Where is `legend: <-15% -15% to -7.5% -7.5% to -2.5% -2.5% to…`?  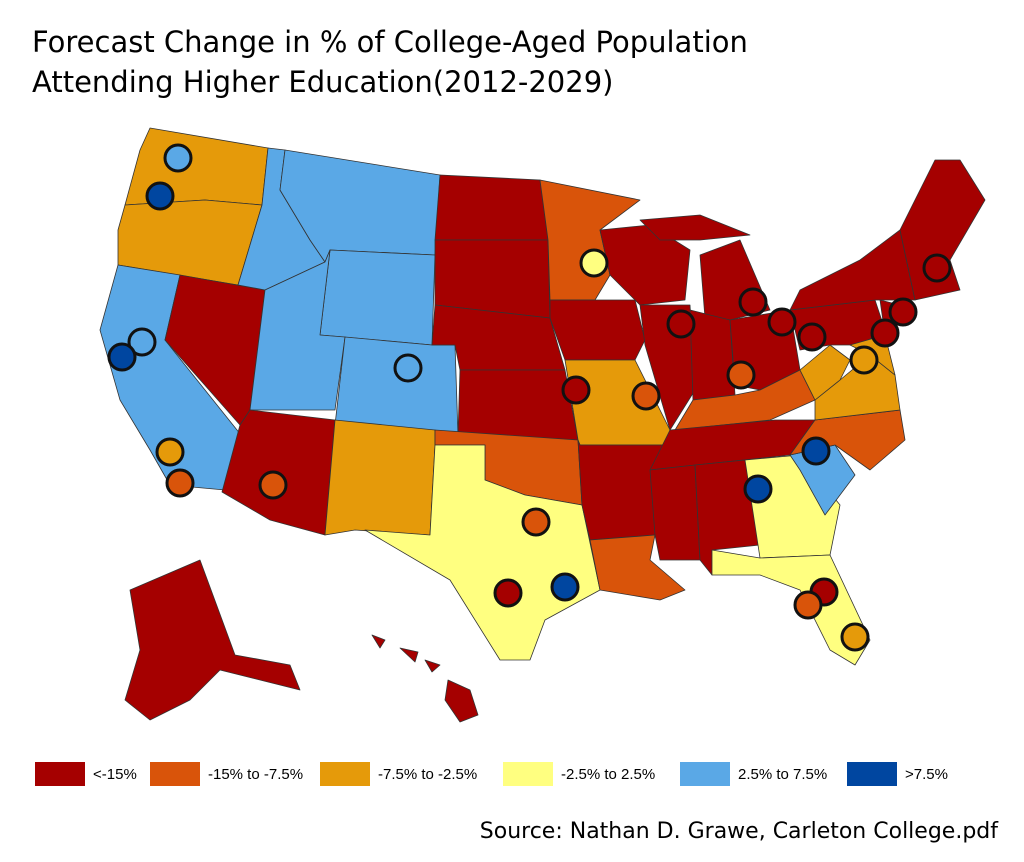 legend: <-15% -15% to -7.5% -7.5% to -2.5% -2.5% to… is located at coordinates (491, 774).